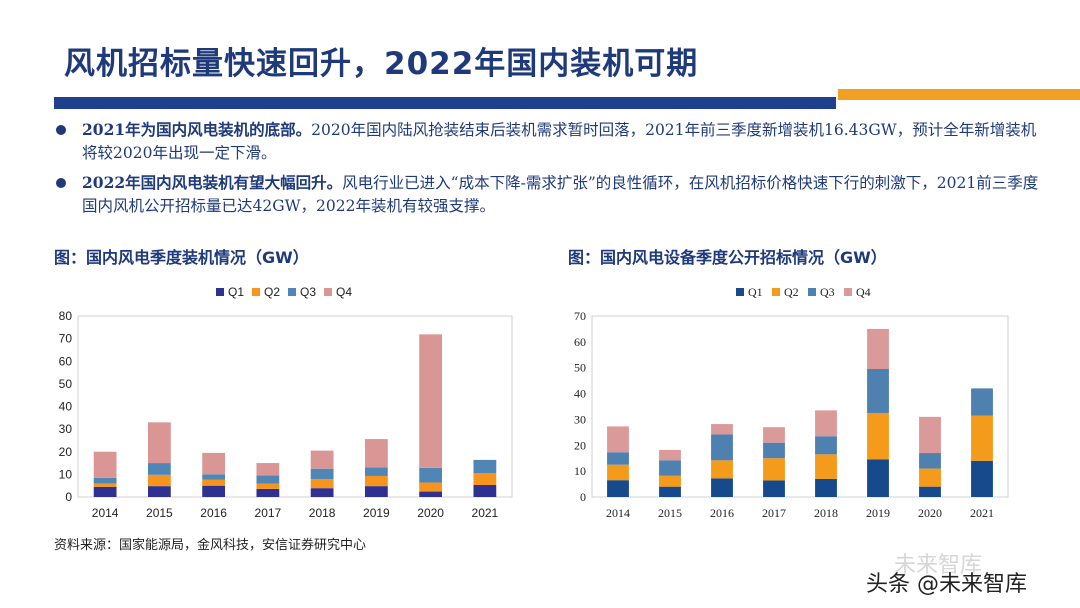  What do you see at coordinates (959, 94) in the screenshot?
I see `title-underline-orange` at bounding box center [959, 94].